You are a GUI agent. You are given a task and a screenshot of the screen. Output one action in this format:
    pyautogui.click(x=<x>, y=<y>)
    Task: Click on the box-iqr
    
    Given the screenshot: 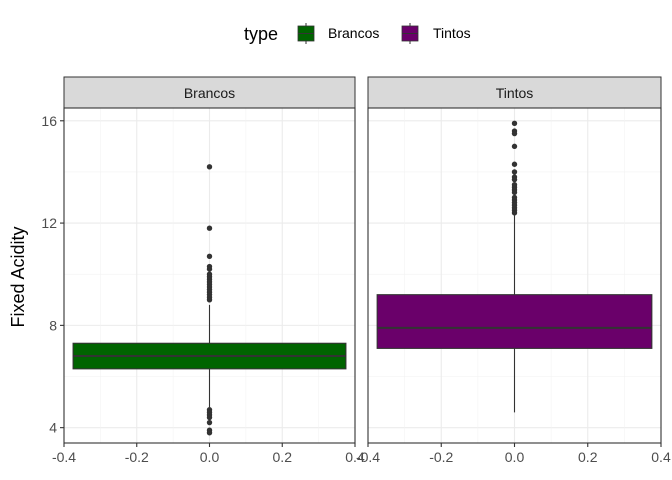 What is the action you would take?
    pyautogui.click(x=514, y=321)
    